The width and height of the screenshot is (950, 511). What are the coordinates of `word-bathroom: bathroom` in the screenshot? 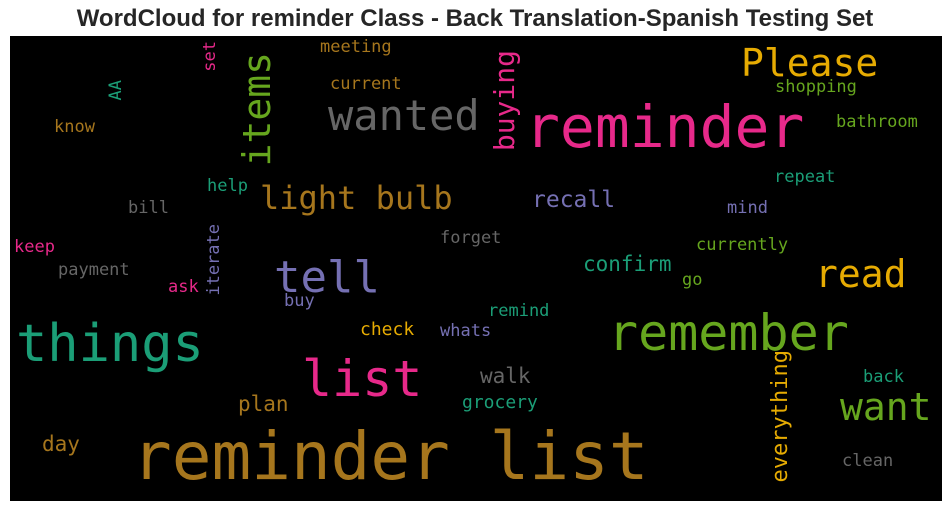 It's located at (877, 122).